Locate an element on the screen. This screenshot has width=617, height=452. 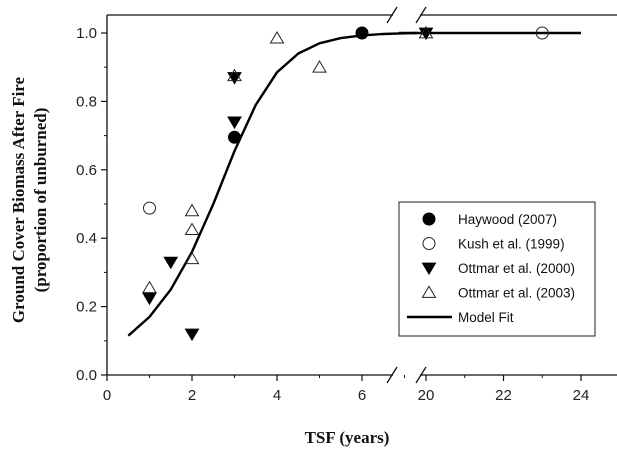
x-tick-label: 22 is located at coordinates (503, 395).